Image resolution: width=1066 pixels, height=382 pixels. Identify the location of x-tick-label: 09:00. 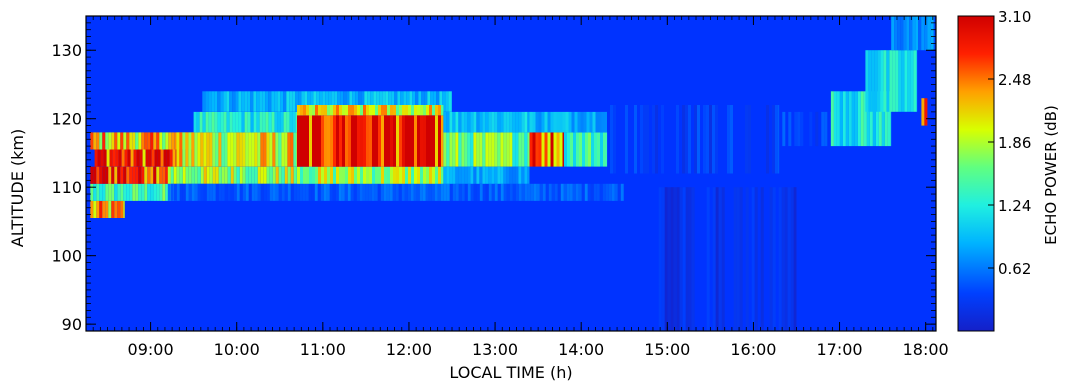
(151, 349).